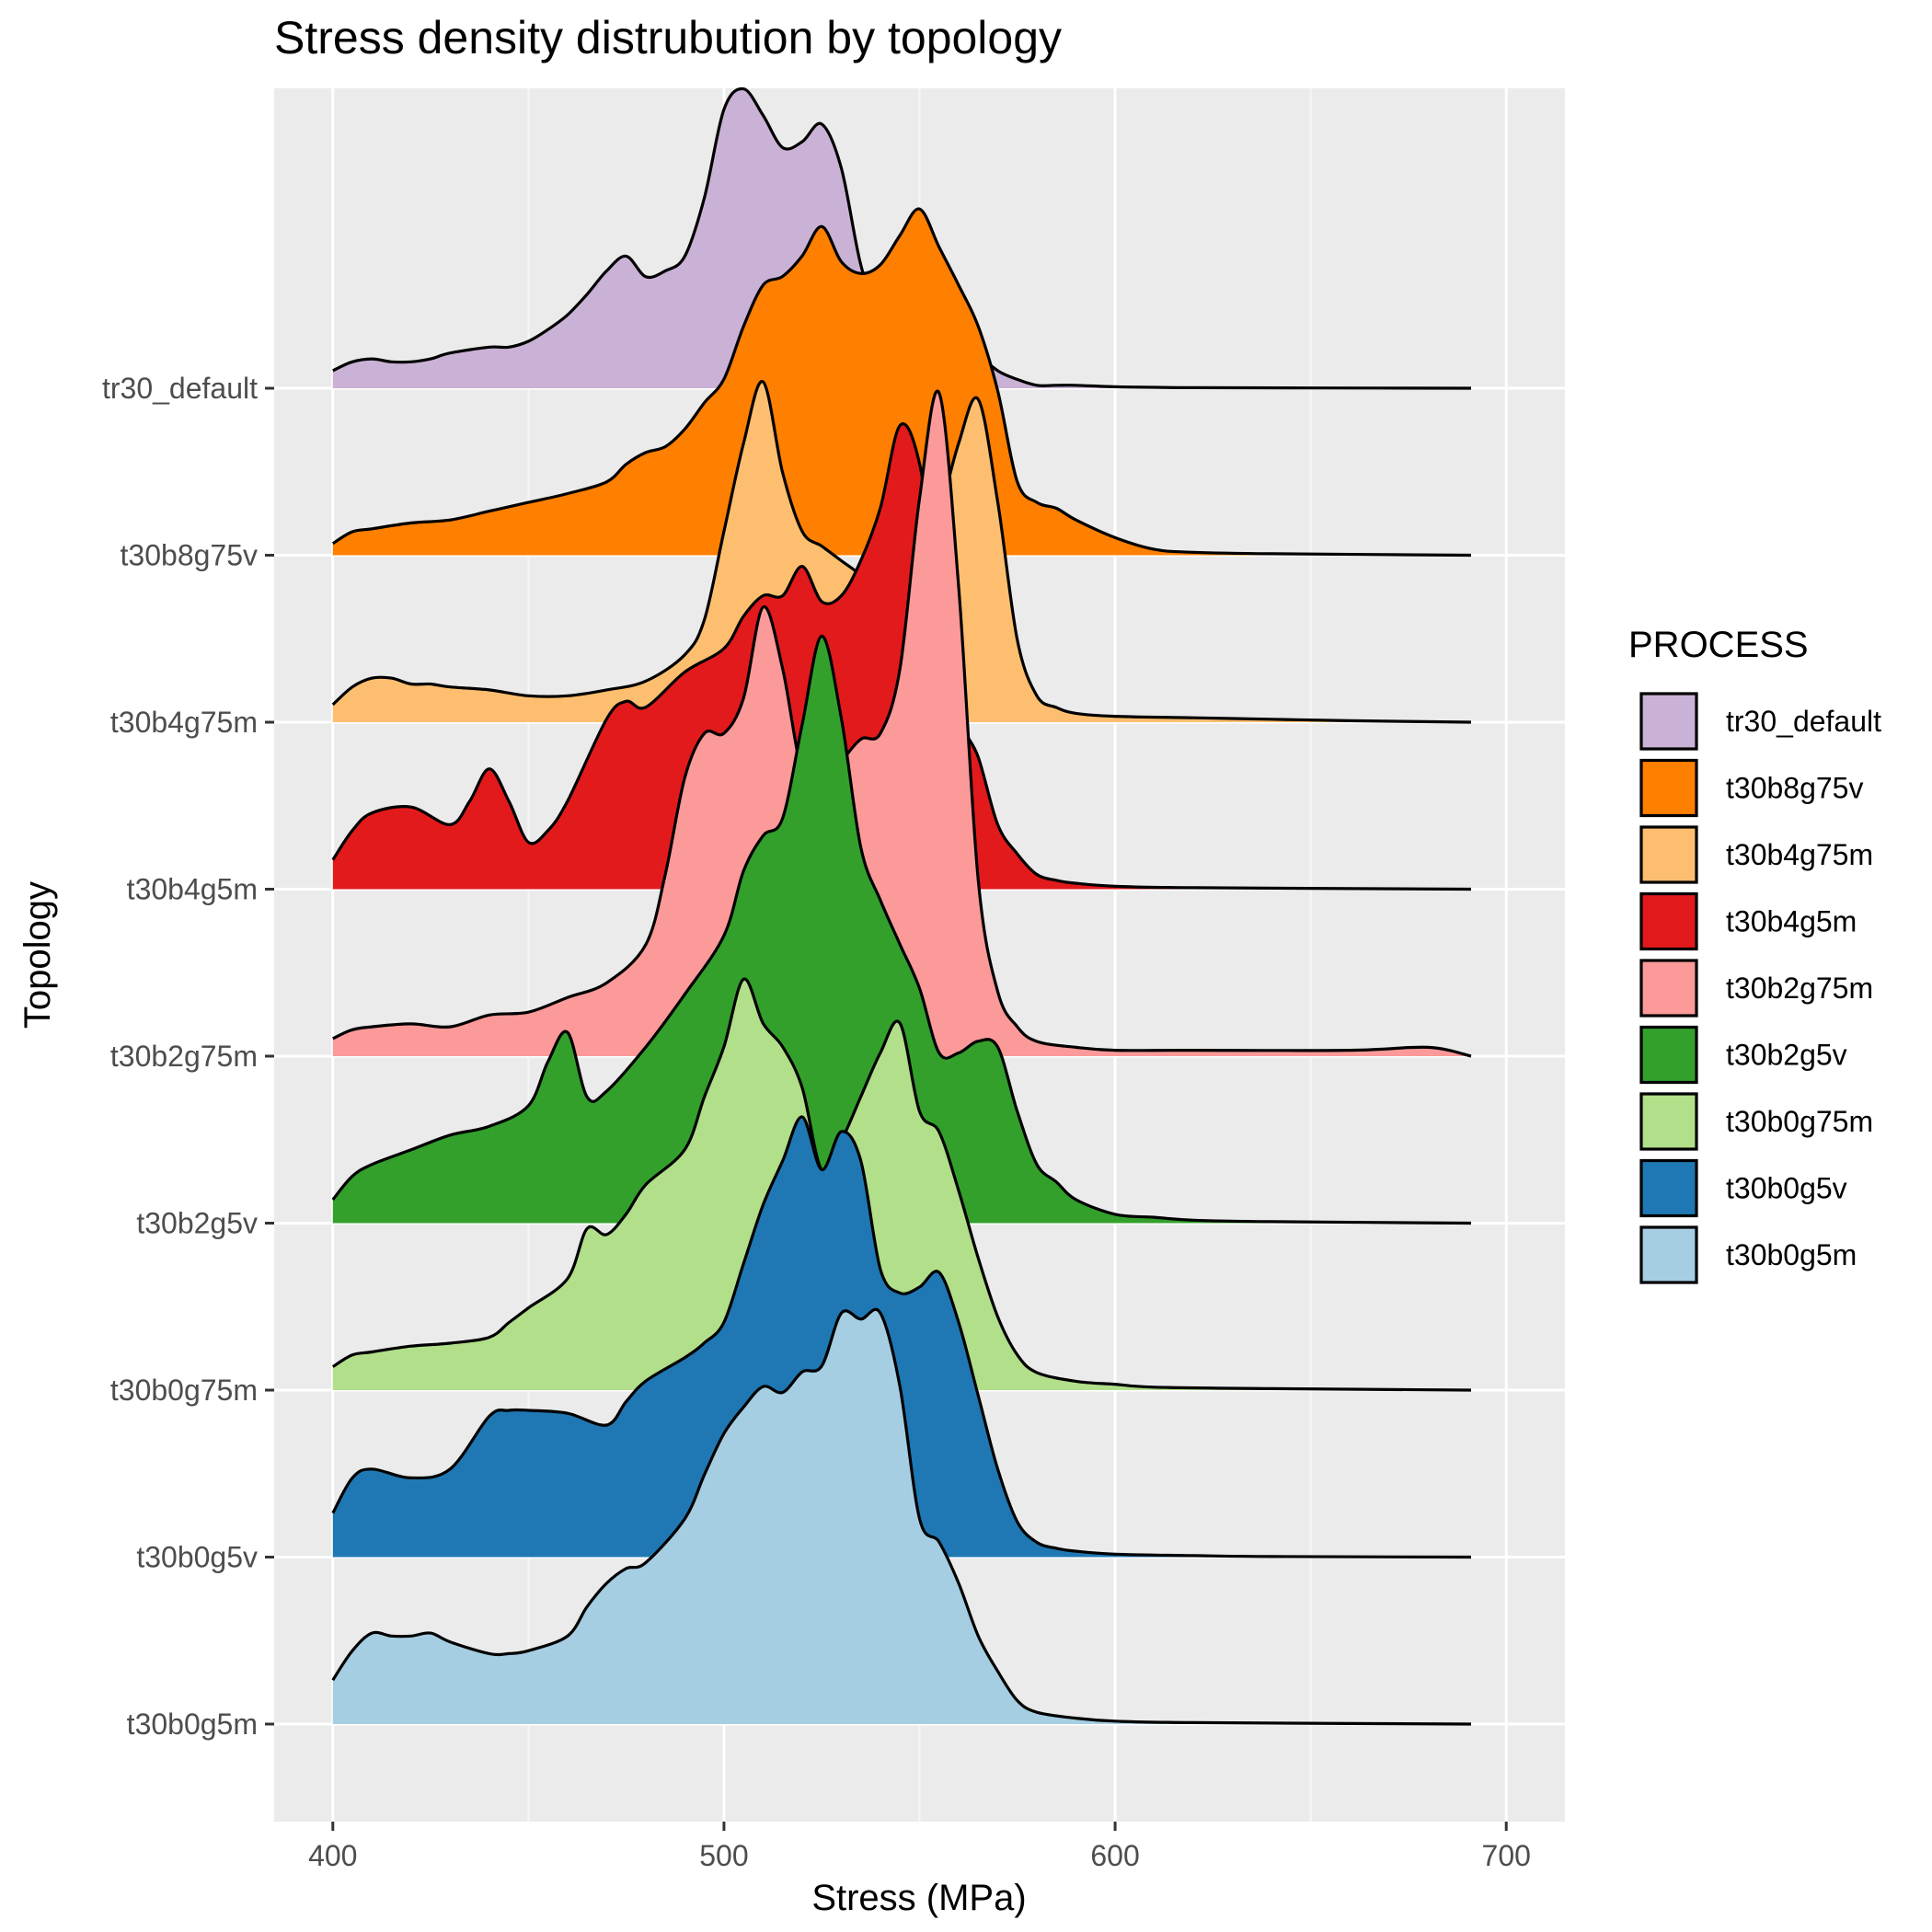 This screenshot has width=1932, height=1932. I want to click on y-tick-label: t30b0g5v, so click(197, 1557).